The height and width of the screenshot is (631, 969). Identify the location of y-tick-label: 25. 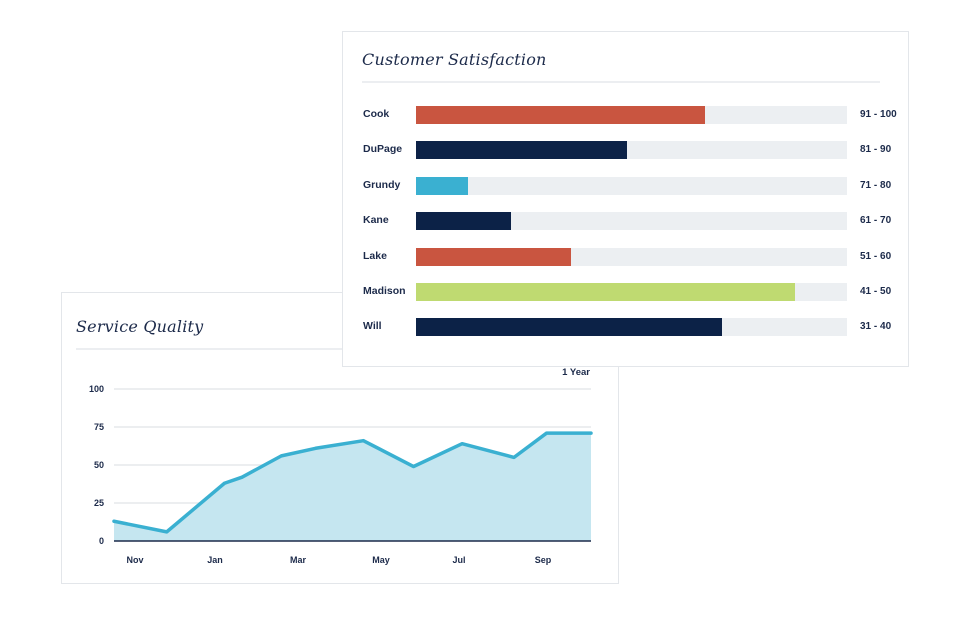
(99, 503).